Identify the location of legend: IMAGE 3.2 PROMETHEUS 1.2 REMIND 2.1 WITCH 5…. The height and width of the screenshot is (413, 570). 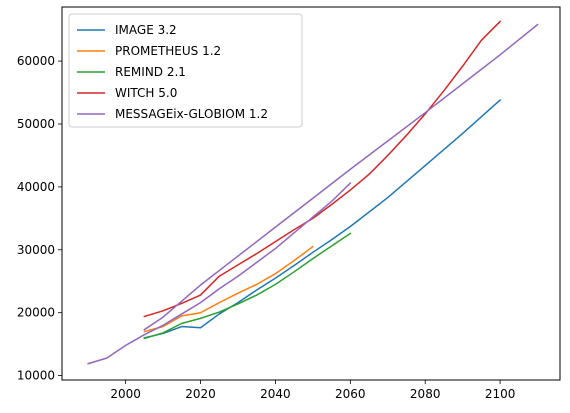
(185, 70).